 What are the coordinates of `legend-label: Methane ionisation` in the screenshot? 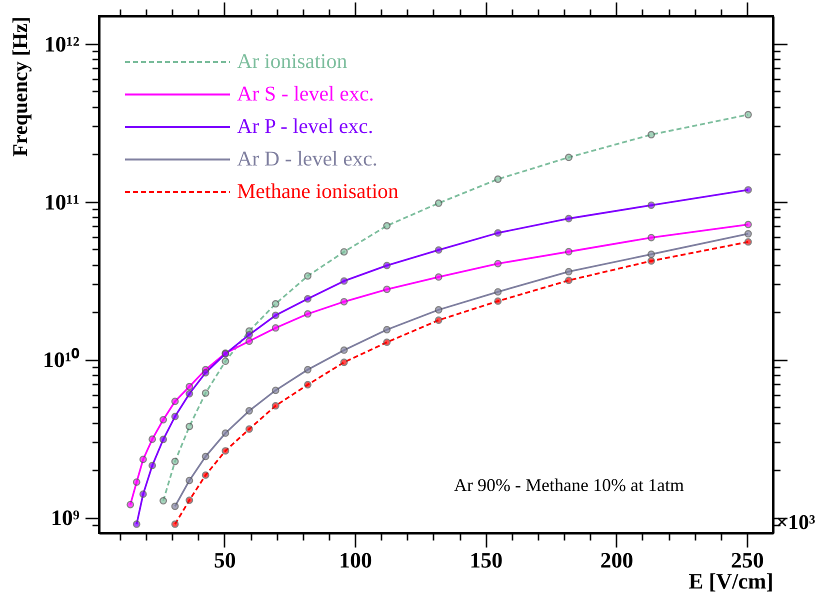 It's located at (318, 191).